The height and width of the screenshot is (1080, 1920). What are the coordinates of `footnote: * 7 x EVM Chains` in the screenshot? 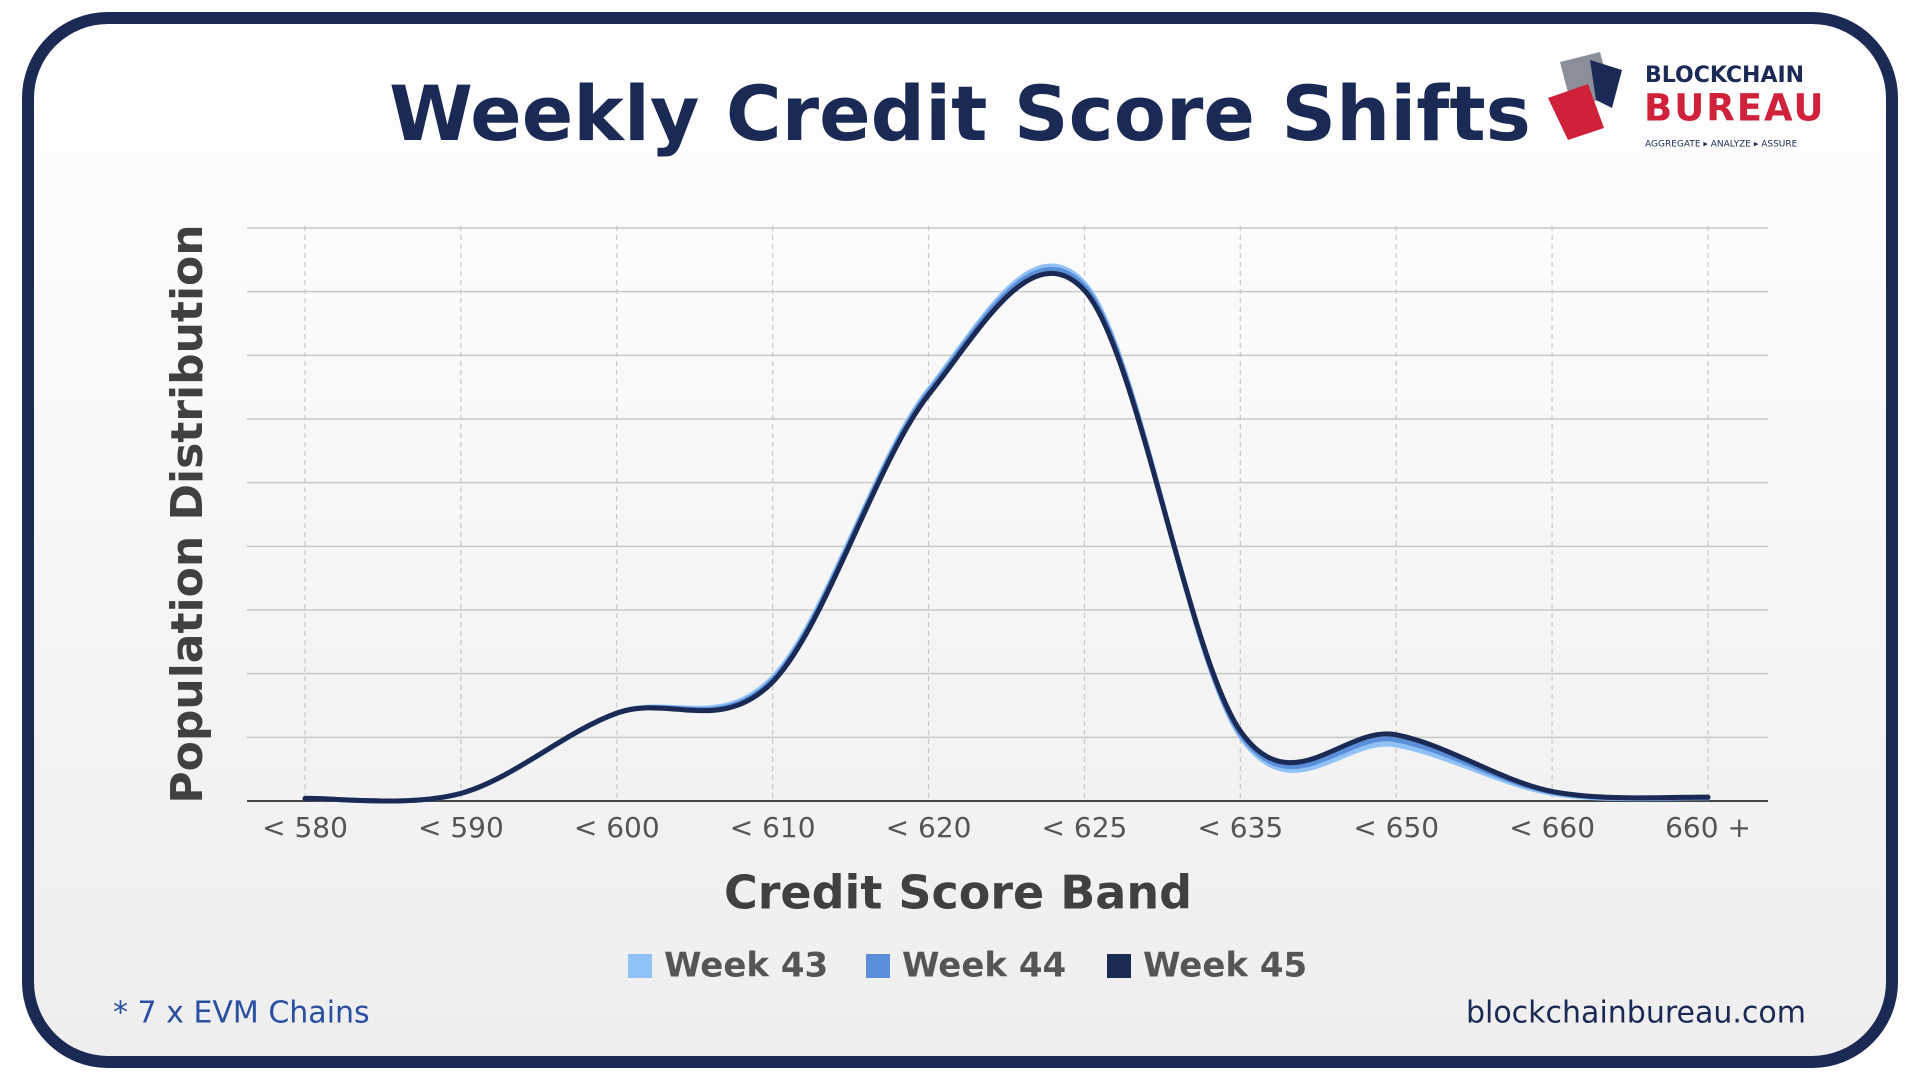 It's located at (241, 1013).